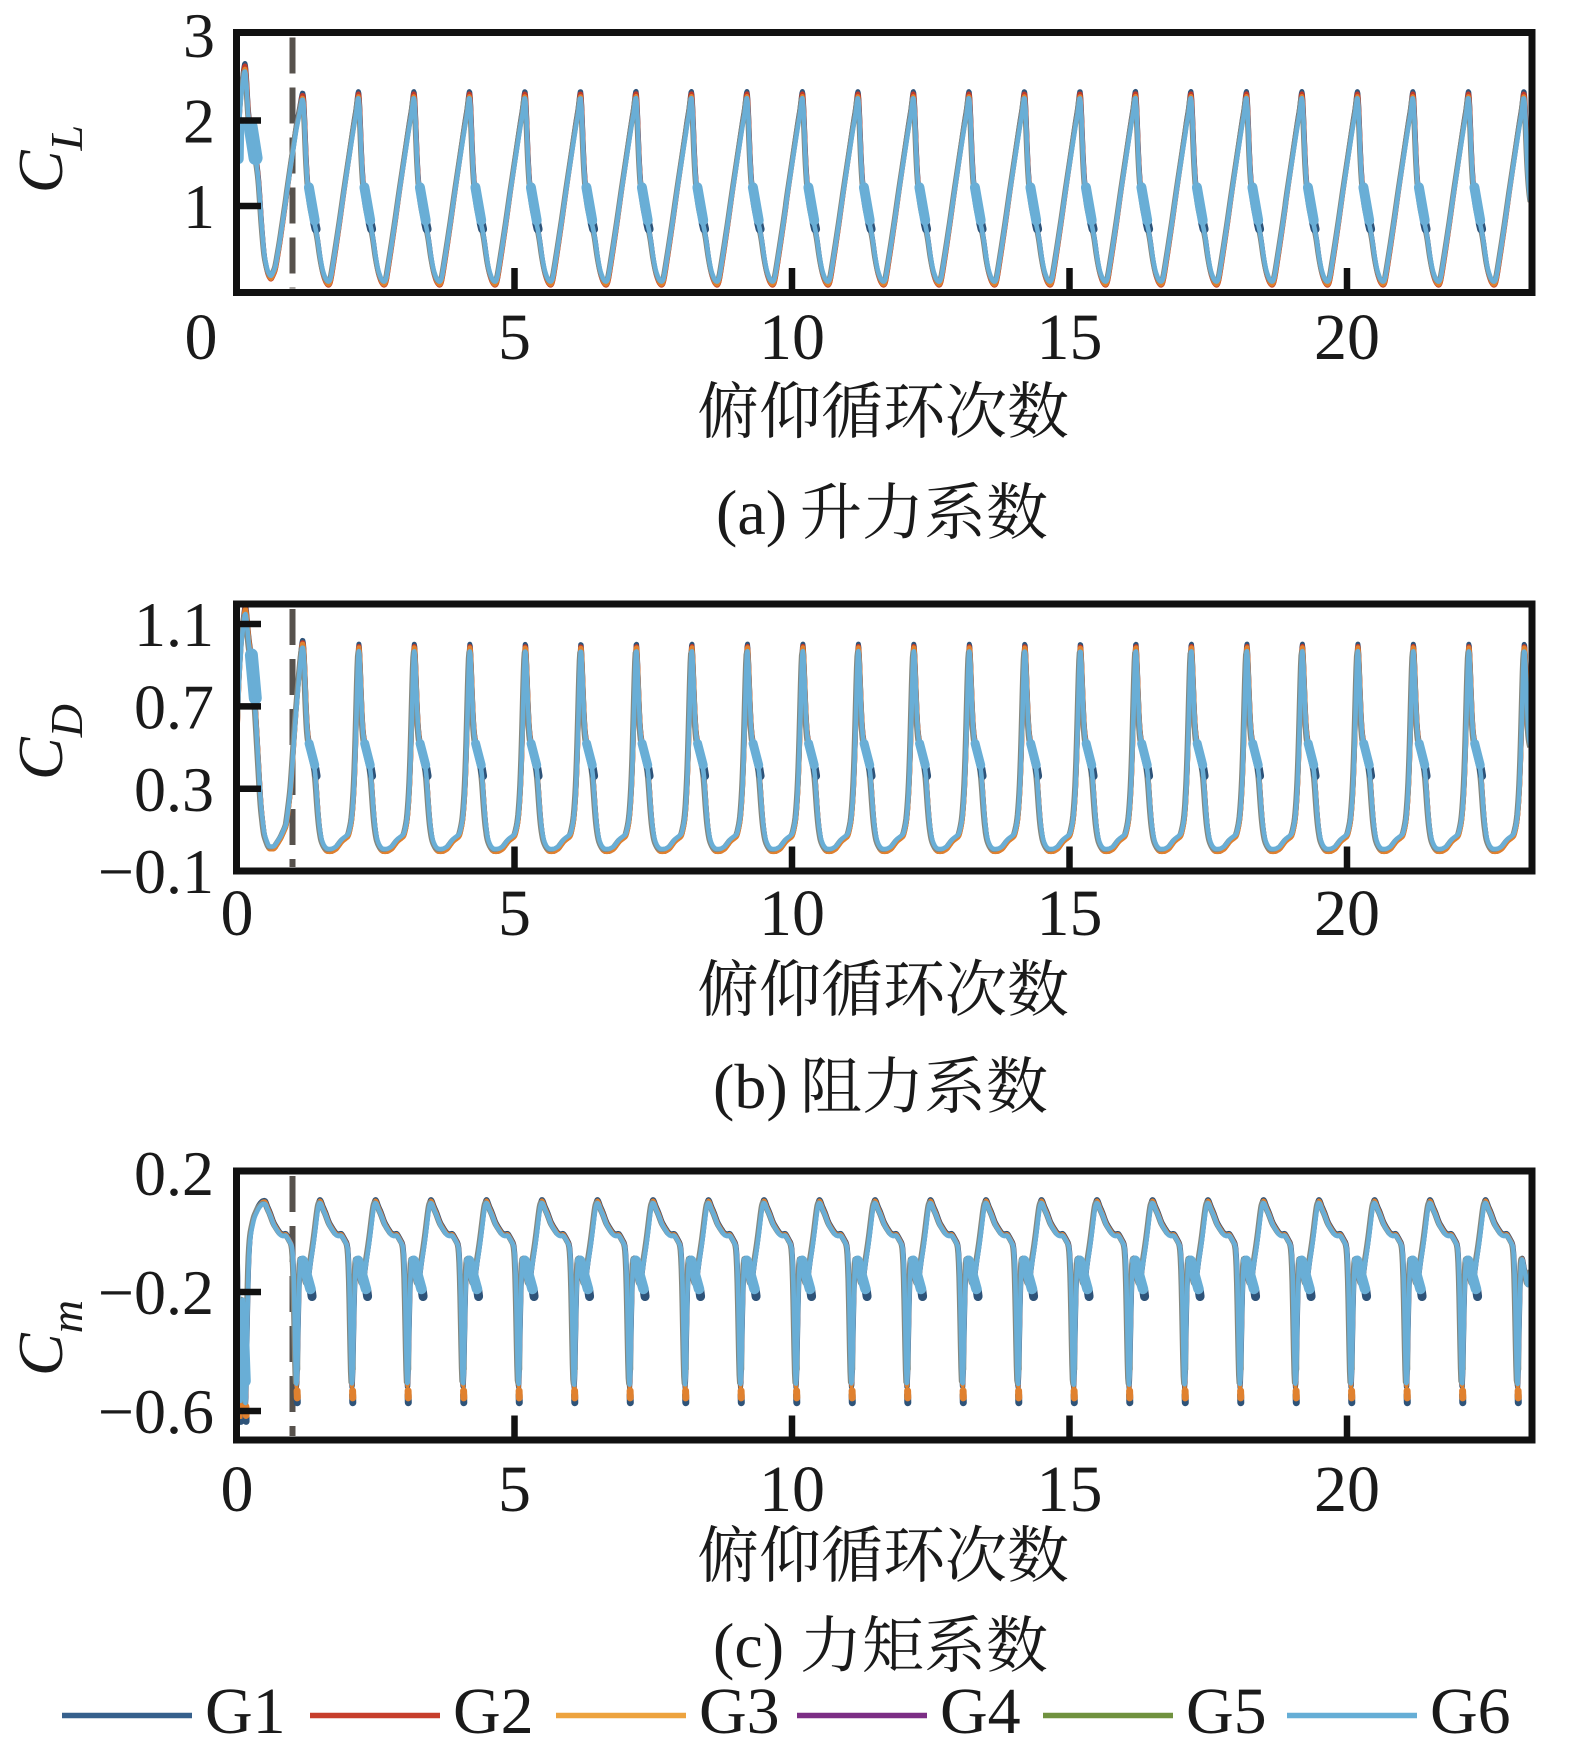 The height and width of the screenshot is (1748, 1571). Describe the element at coordinates (174, 706) in the screenshot. I see `svg-text: 0.7` at that location.